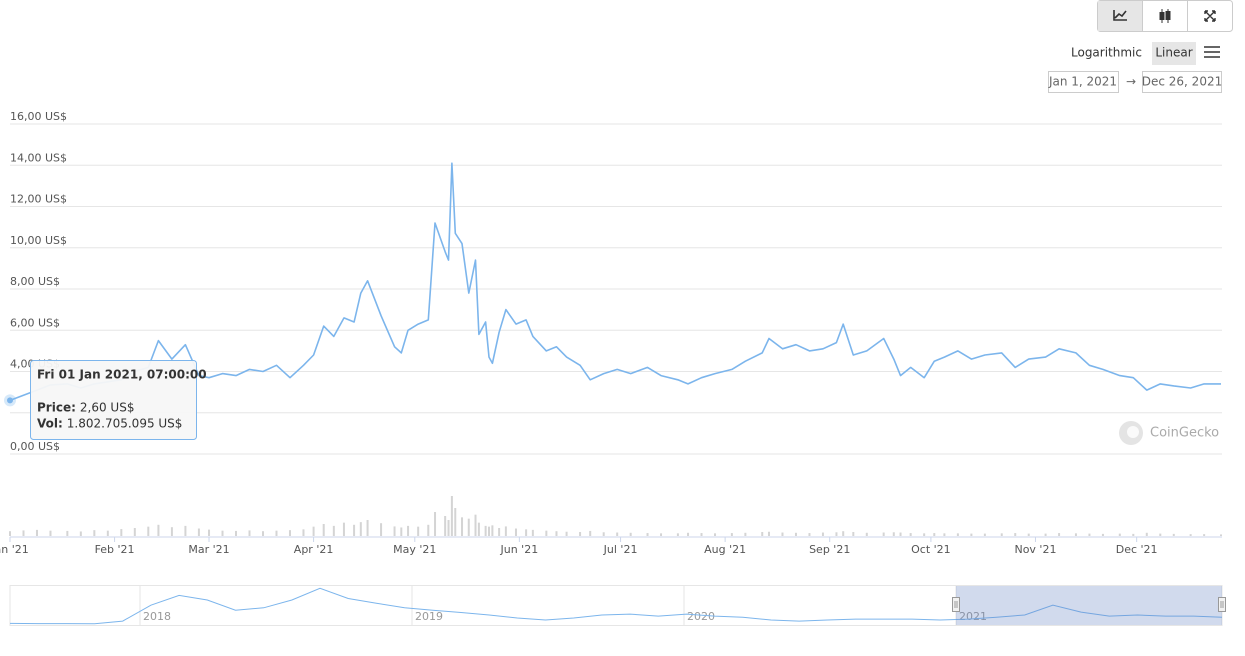  I want to click on navigator-year-label: 2021, so click(973, 616).